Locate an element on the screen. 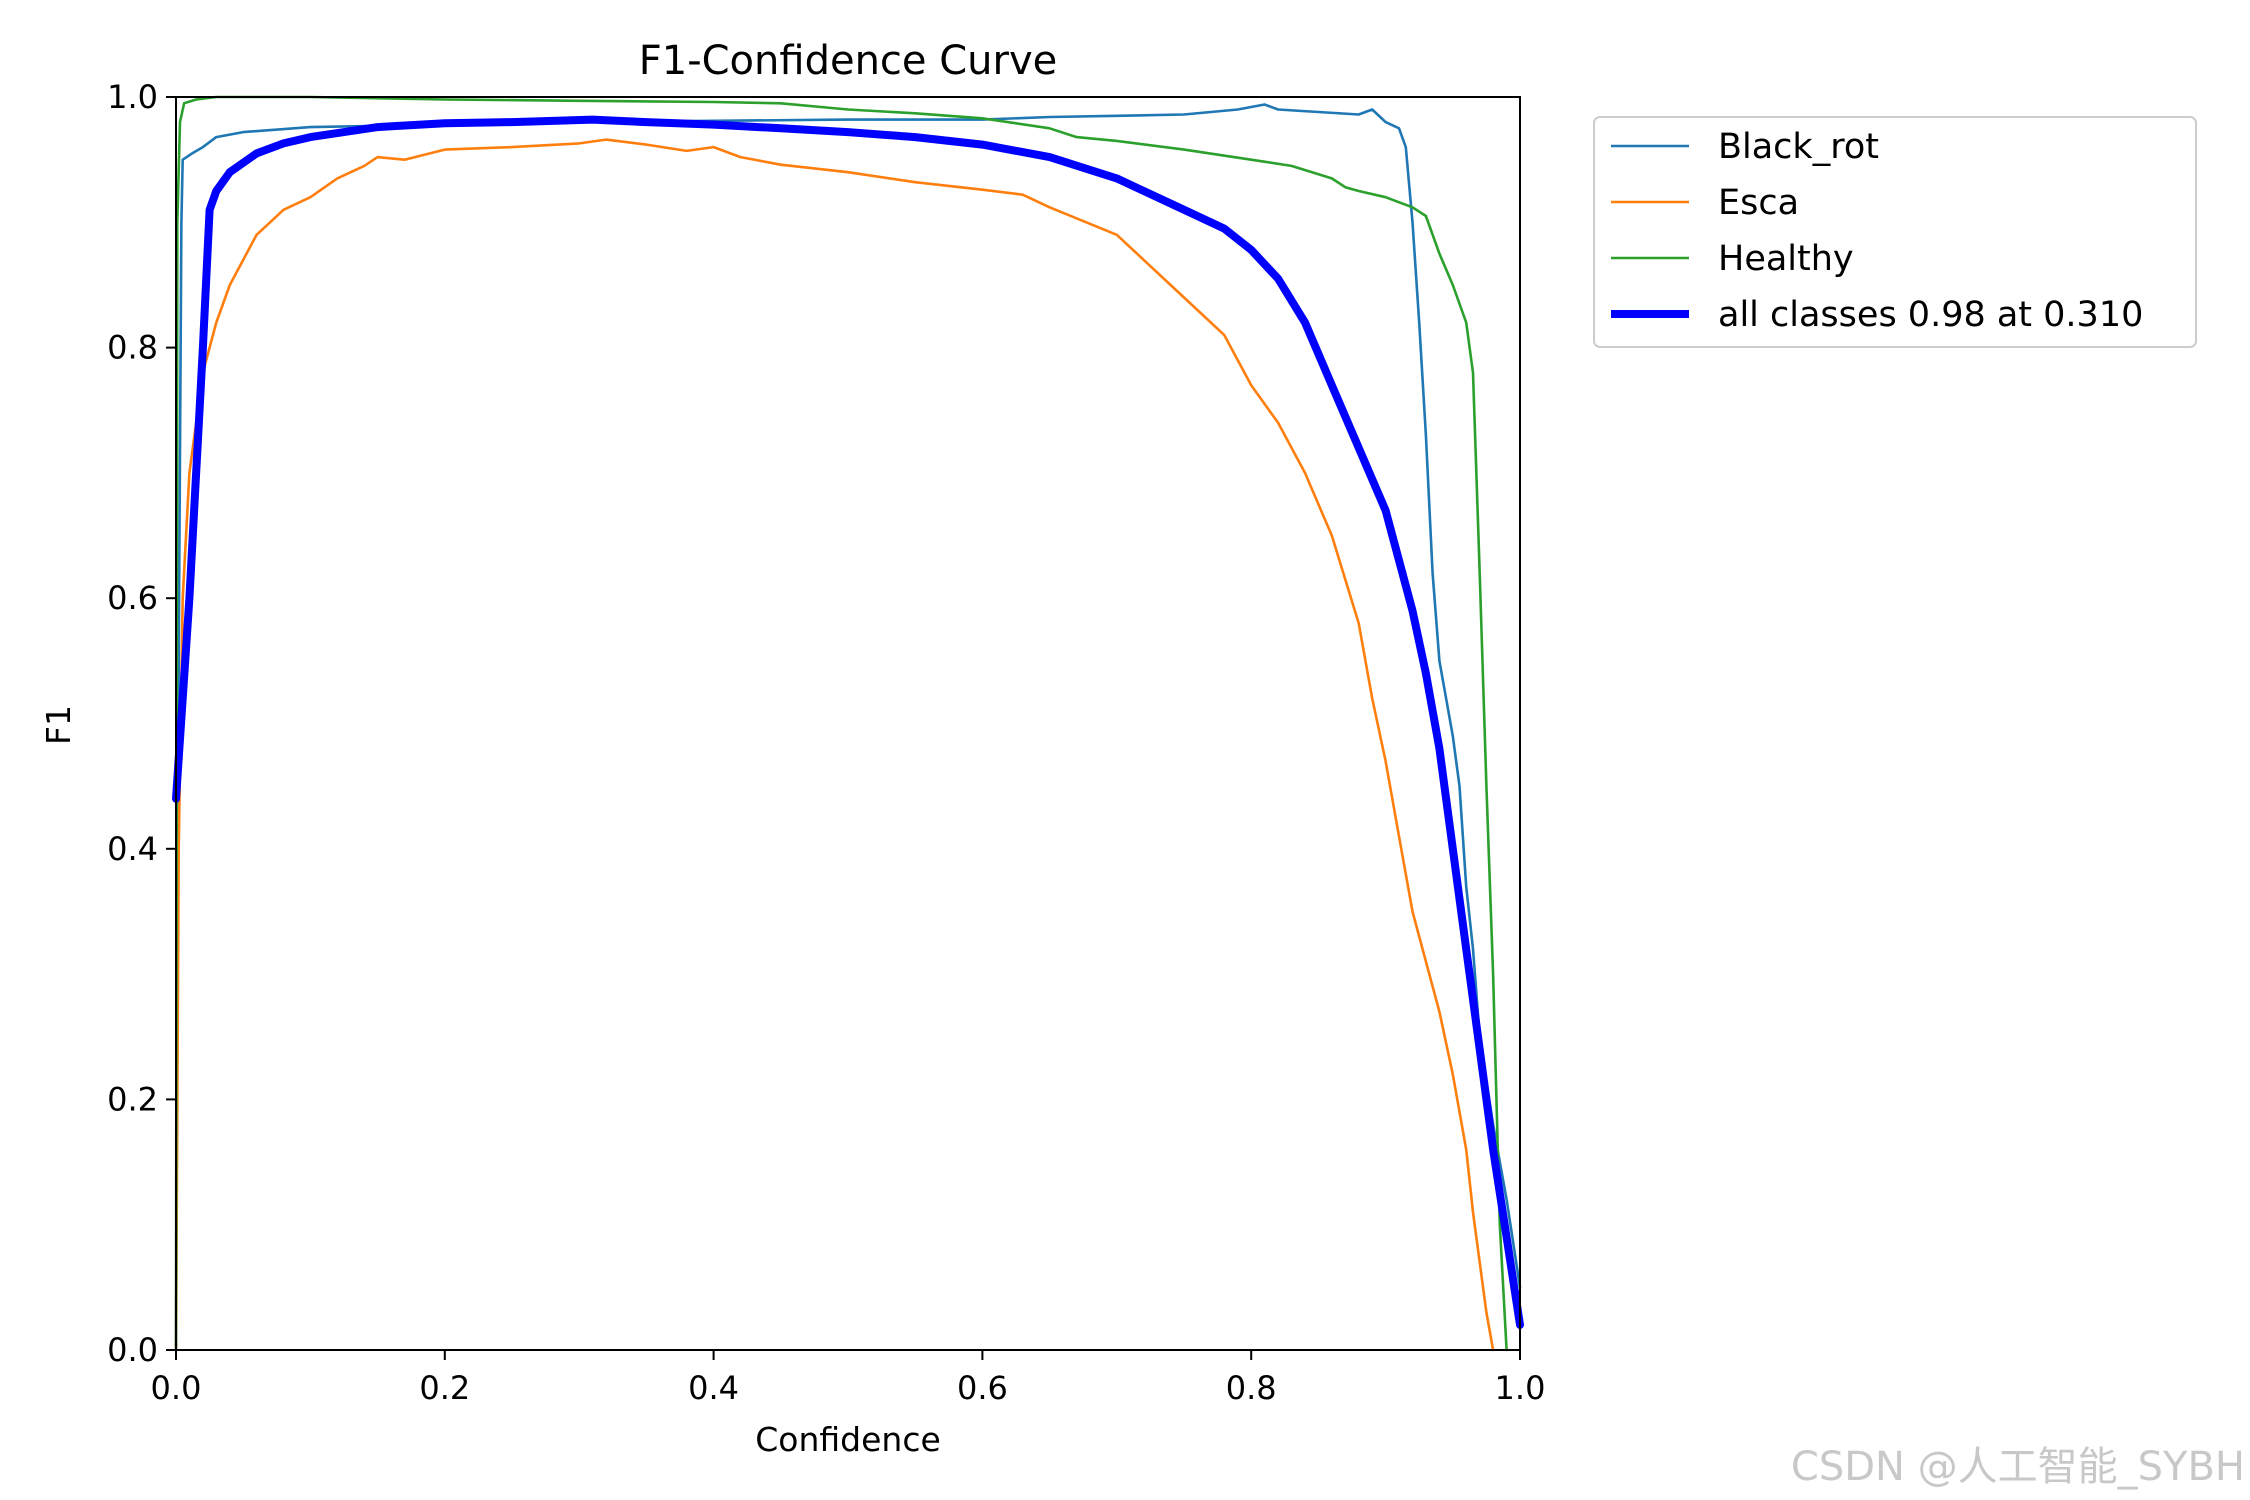 The width and height of the screenshot is (2250, 1500). x-tick-label: 1.0 is located at coordinates (1520, 1388).